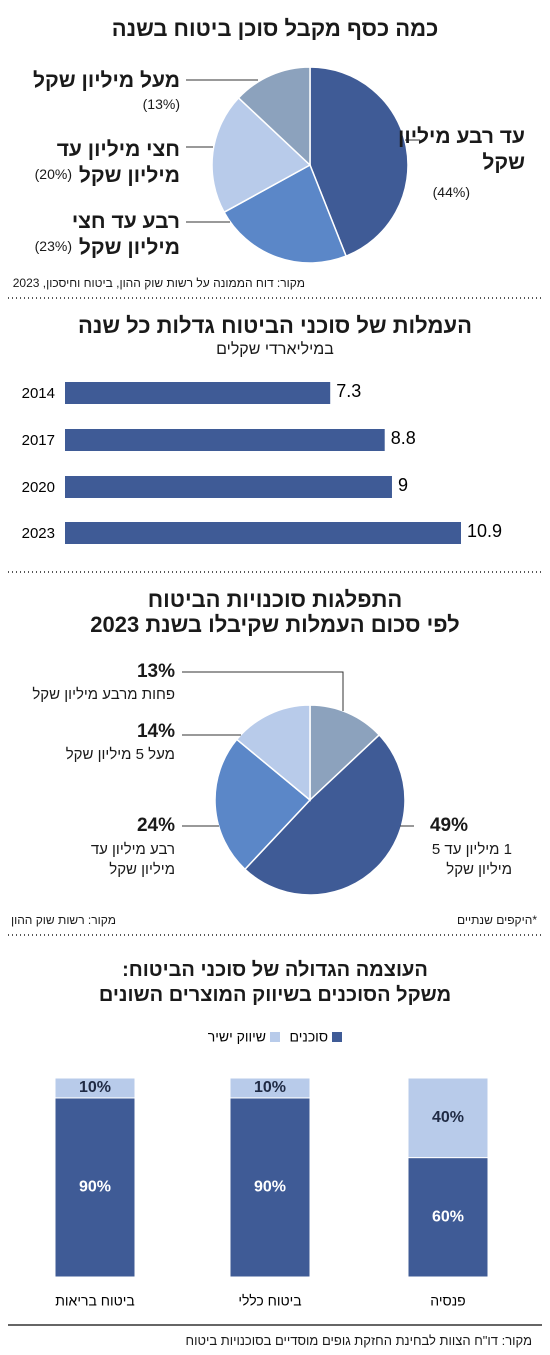 The image size is (550, 1355). Describe the element at coordinates (94, 1301) in the screenshot. I see `x-tick-label: ביטוח בריאות` at that location.